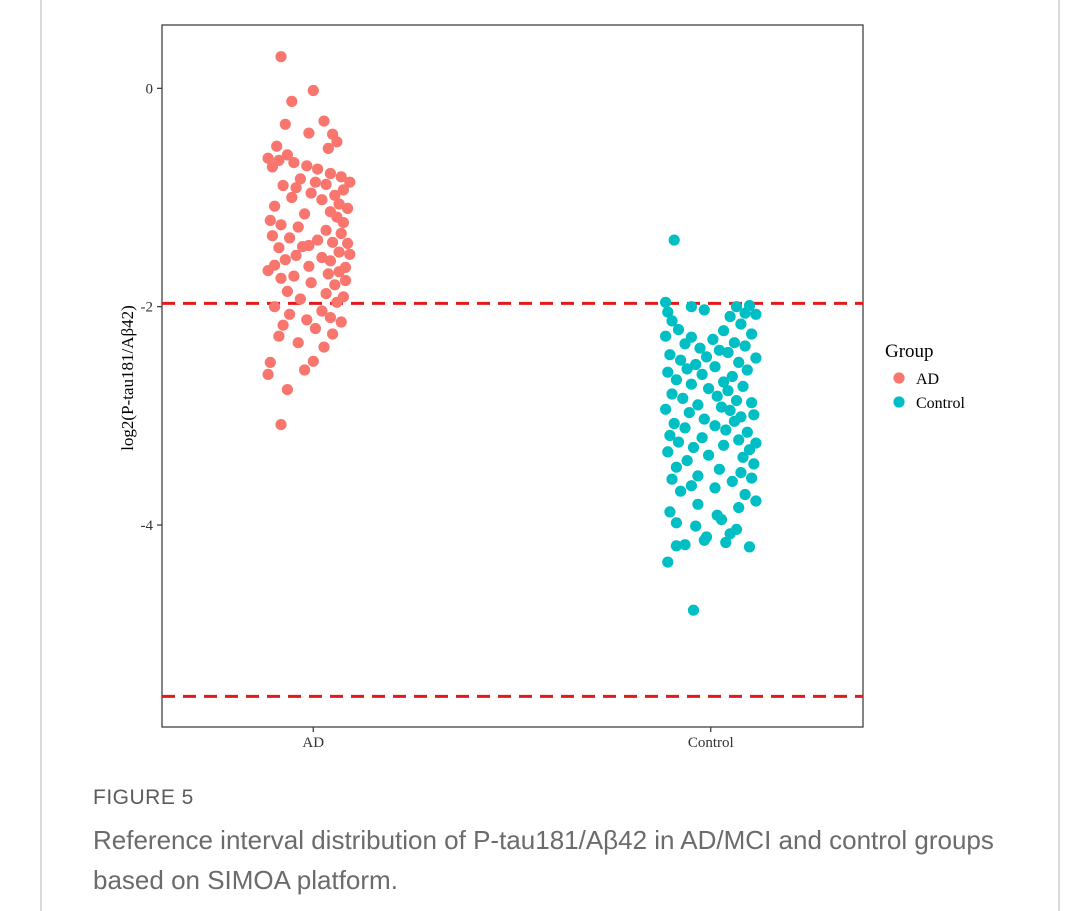 The image size is (1080, 911). I want to click on y-tick-label: -2, so click(147, 308).